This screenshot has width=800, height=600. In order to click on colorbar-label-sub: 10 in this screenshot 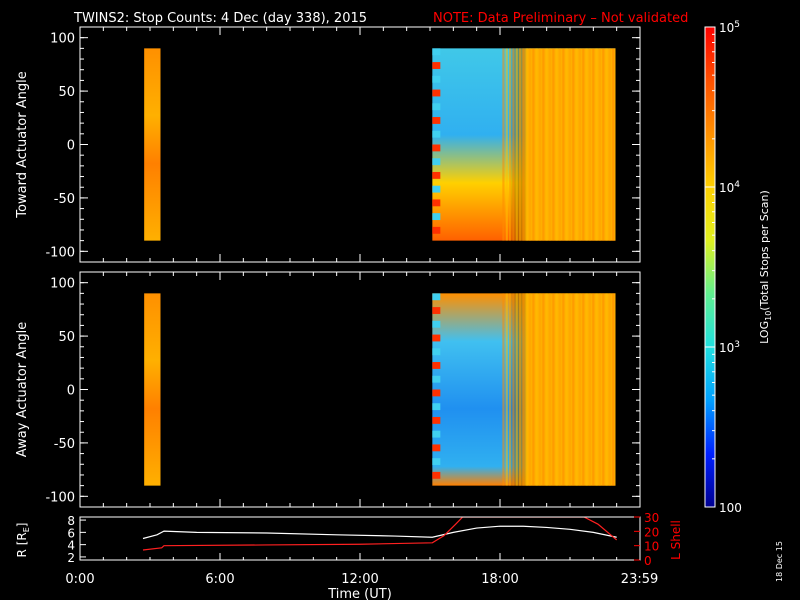, I will do `click(768, 316)`.